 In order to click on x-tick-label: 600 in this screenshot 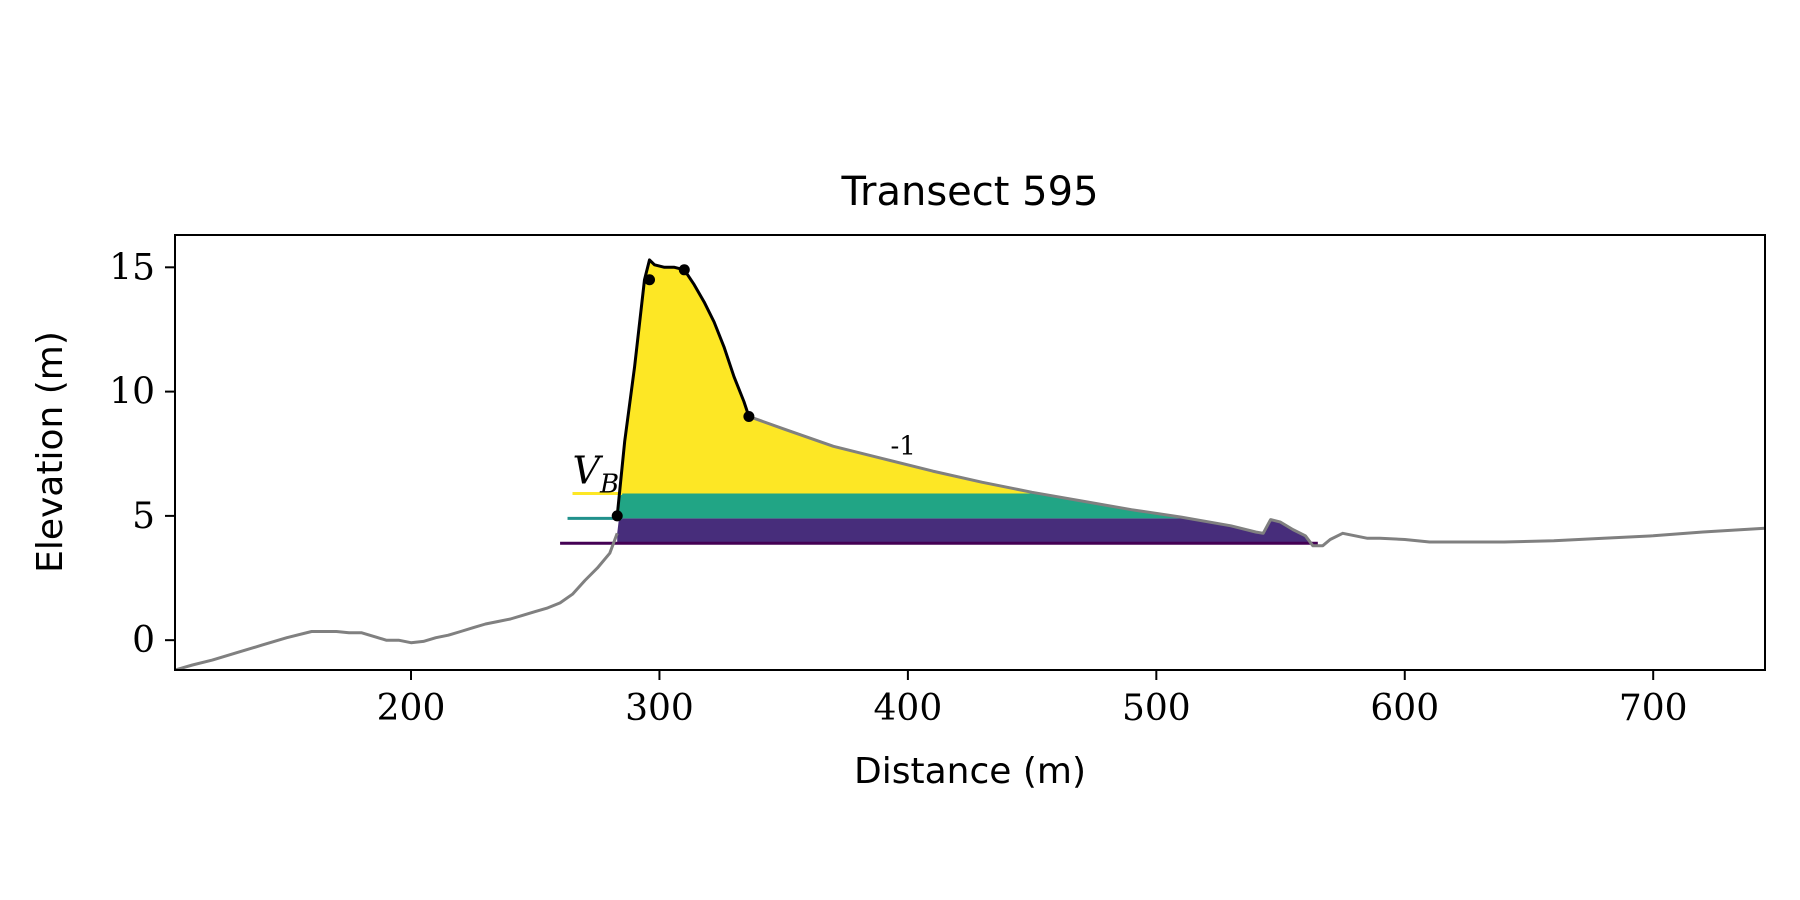, I will do `click(1404, 708)`.